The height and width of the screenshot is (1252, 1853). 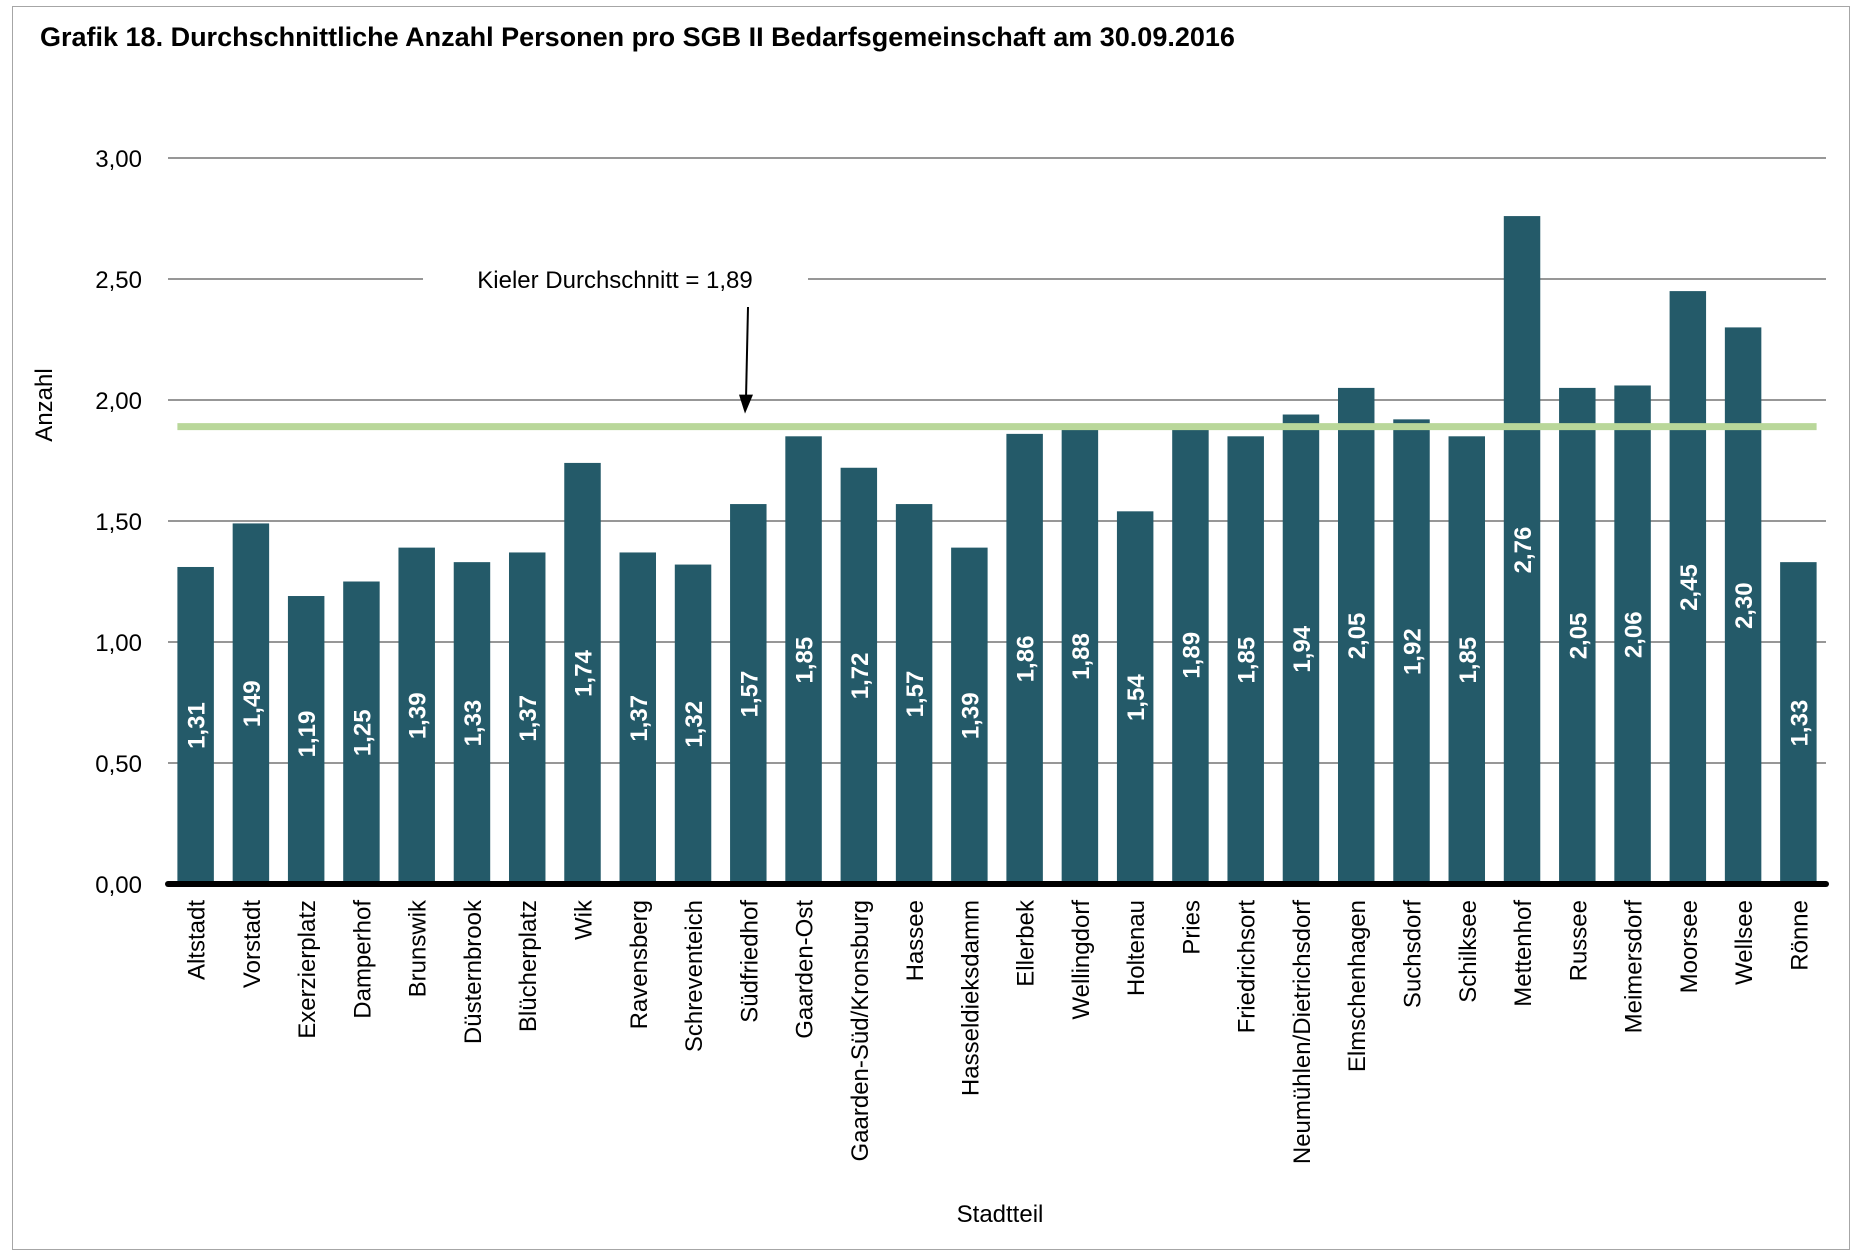 What do you see at coordinates (639, 964) in the screenshot?
I see `x-category-label: Ravensberg` at bounding box center [639, 964].